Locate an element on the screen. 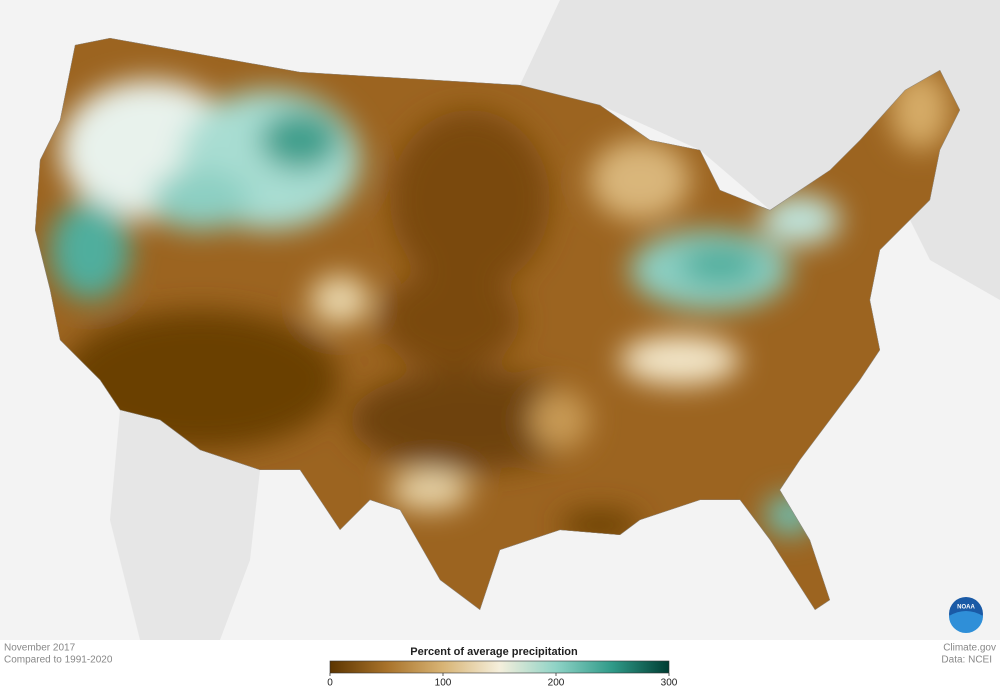 The image size is (1000, 690). caption-date: November 2017 is located at coordinates (40, 648).